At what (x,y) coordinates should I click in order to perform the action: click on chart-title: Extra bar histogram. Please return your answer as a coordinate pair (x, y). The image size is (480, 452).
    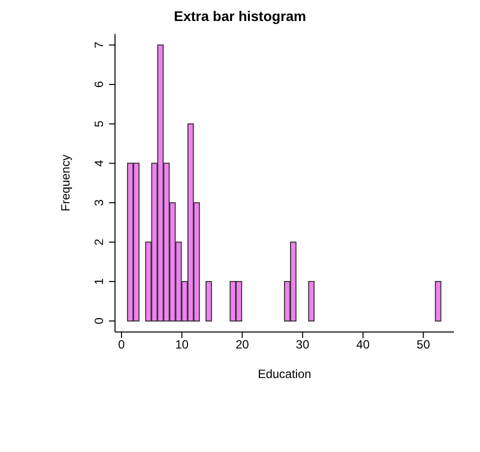
    Looking at the image, I should click on (240, 16).